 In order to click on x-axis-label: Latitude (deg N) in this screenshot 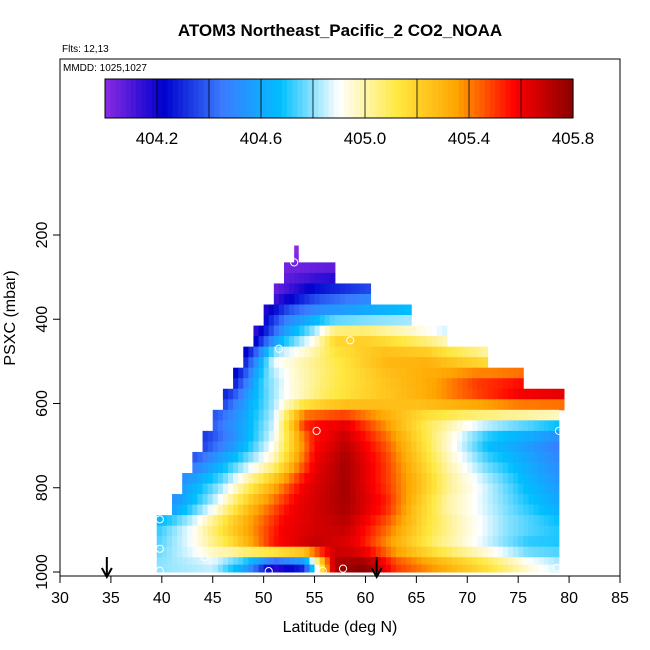, I will do `click(340, 627)`.